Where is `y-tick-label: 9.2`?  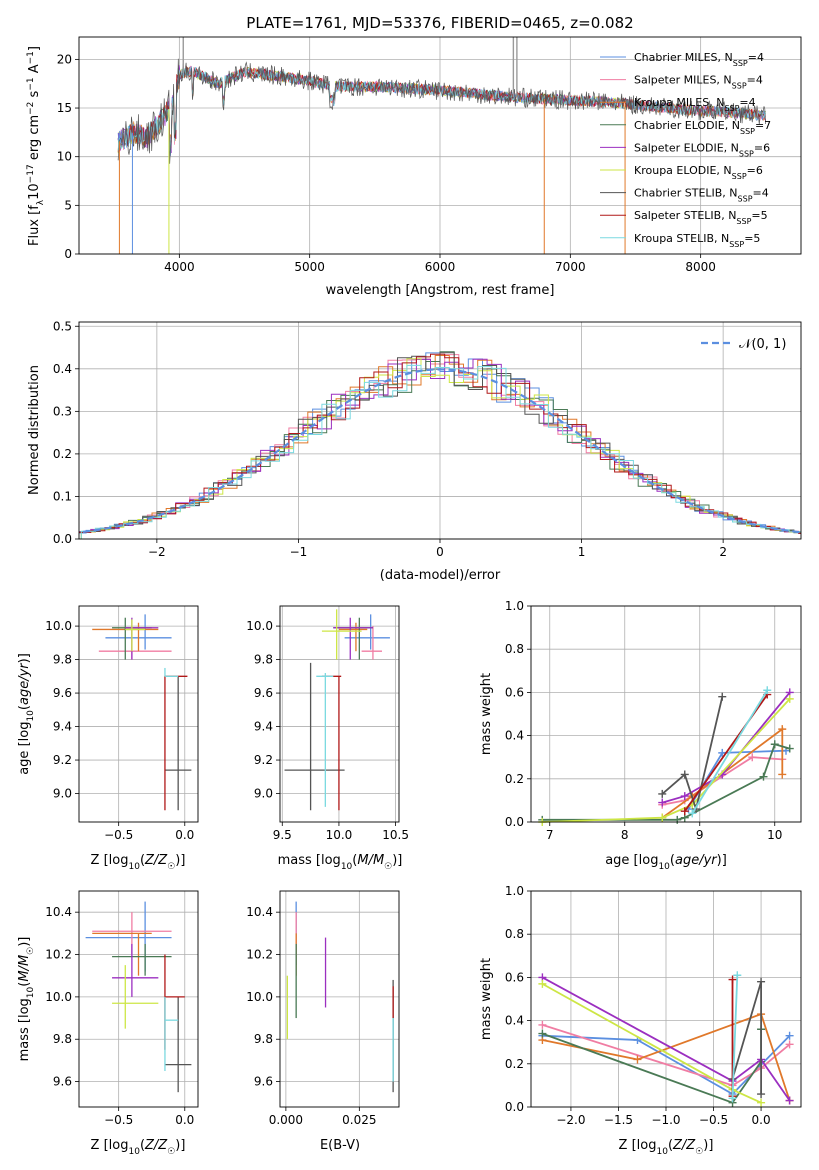 y-tick-label: 9.2 is located at coordinates (62, 760).